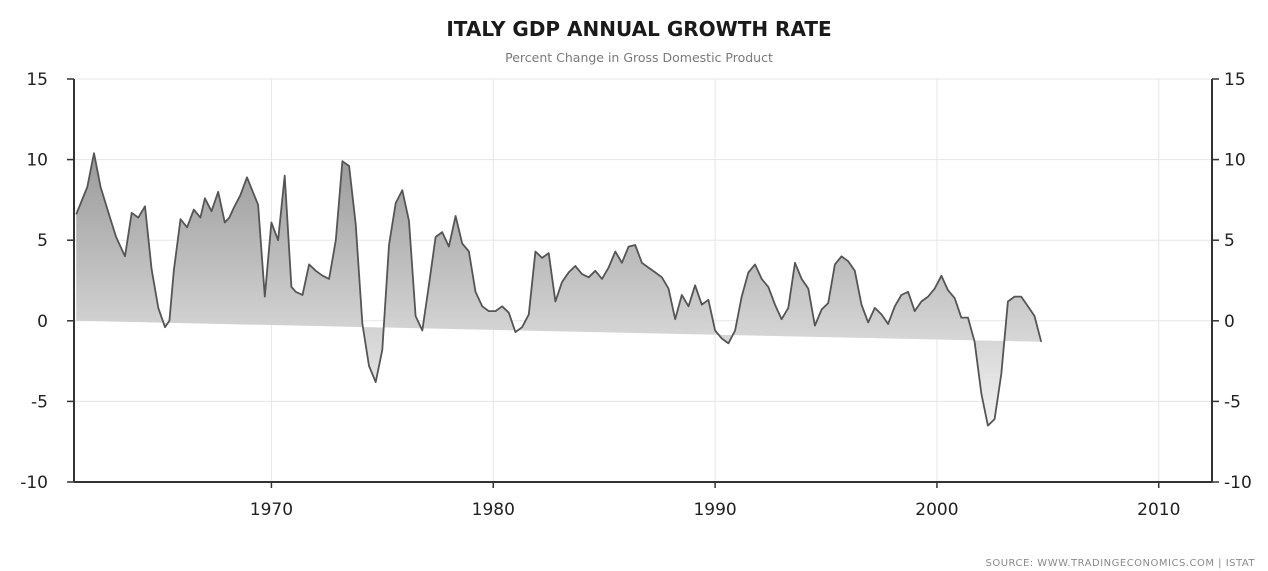  What do you see at coordinates (37, 161) in the screenshot?
I see `y-tick-label-left: 10` at bounding box center [37, 161].